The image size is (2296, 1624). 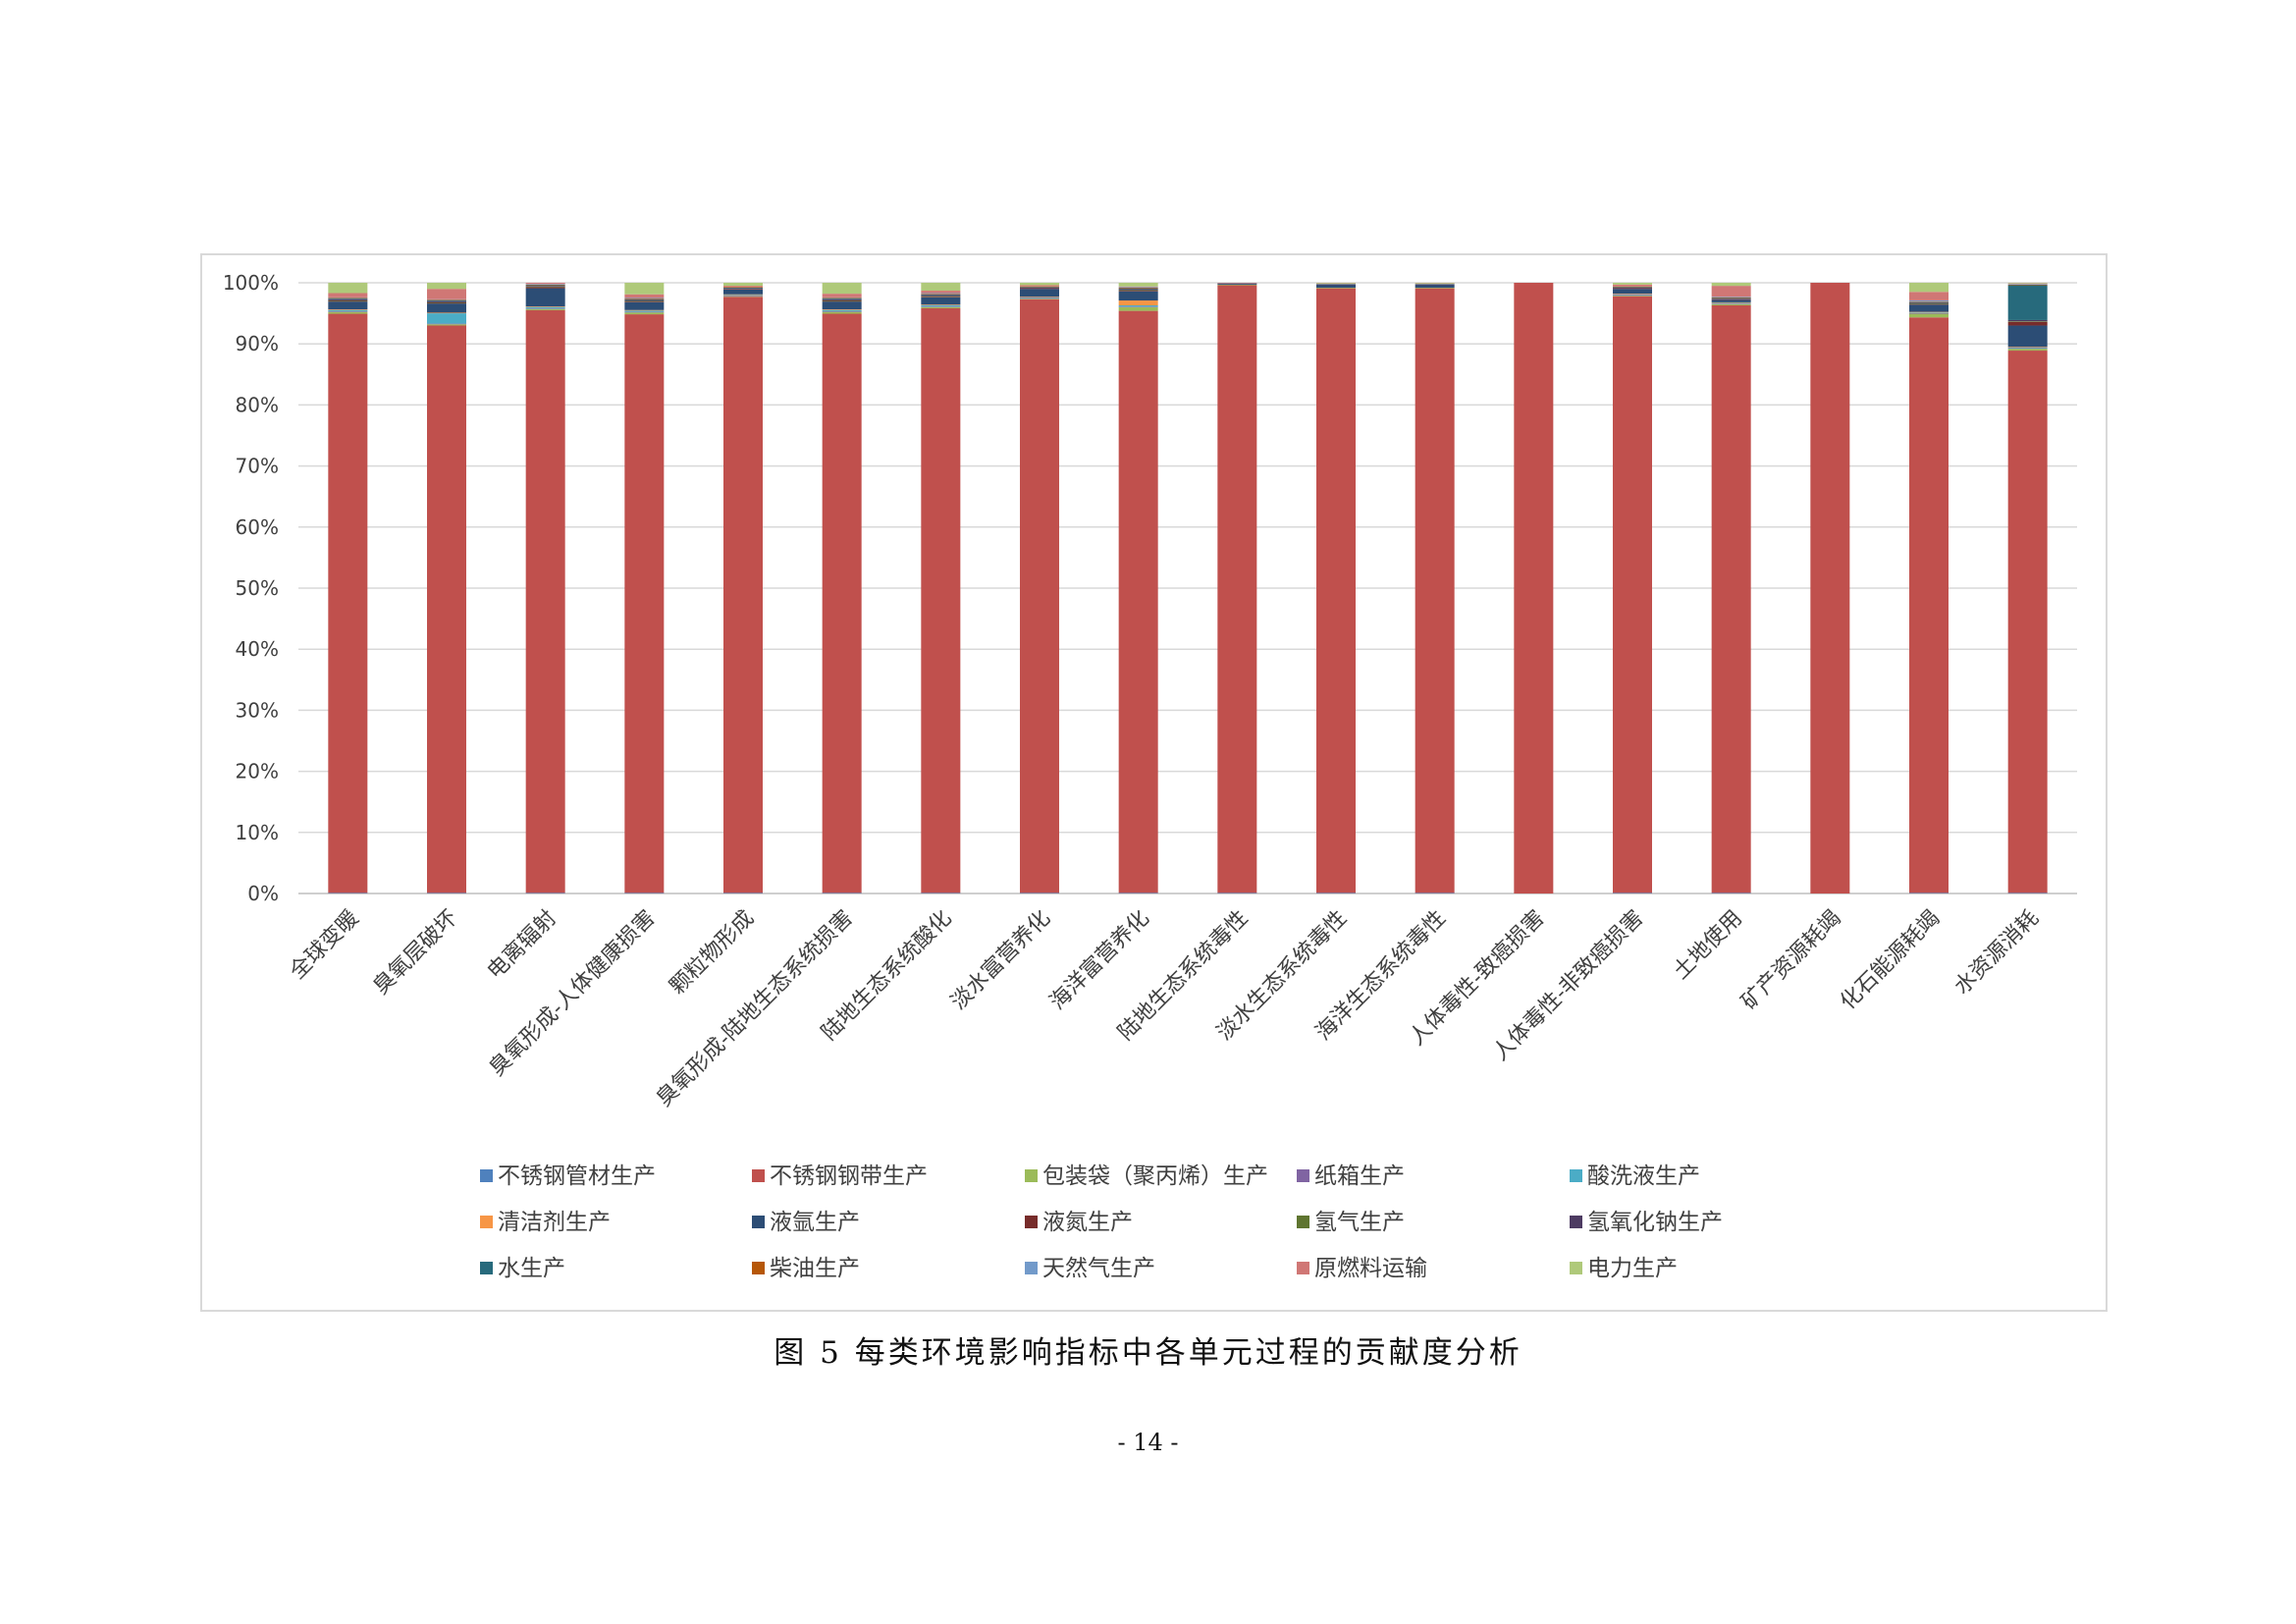 I want to click on legend-item: 天然气生产, so click(x=1090, y=1268).